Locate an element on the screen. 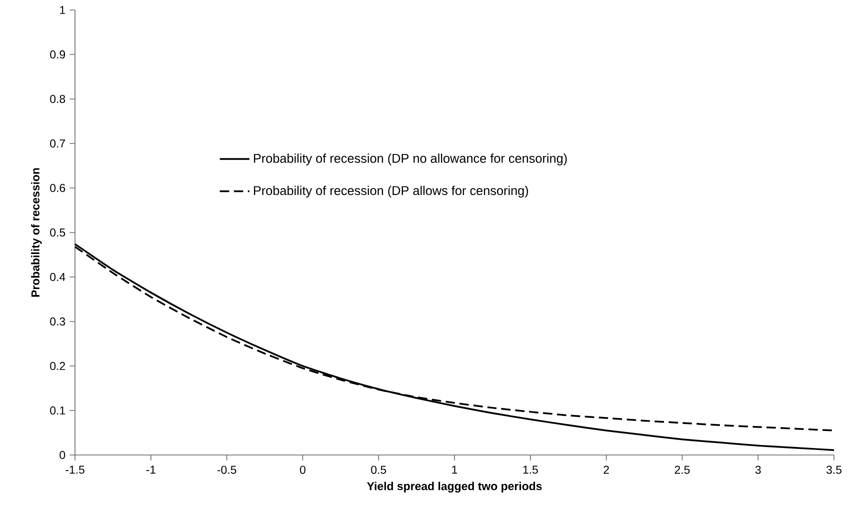 Image resolution: width=848 pixels, height=516 pixels. x-tick-label: 0 is located at coordinates (303, 470).